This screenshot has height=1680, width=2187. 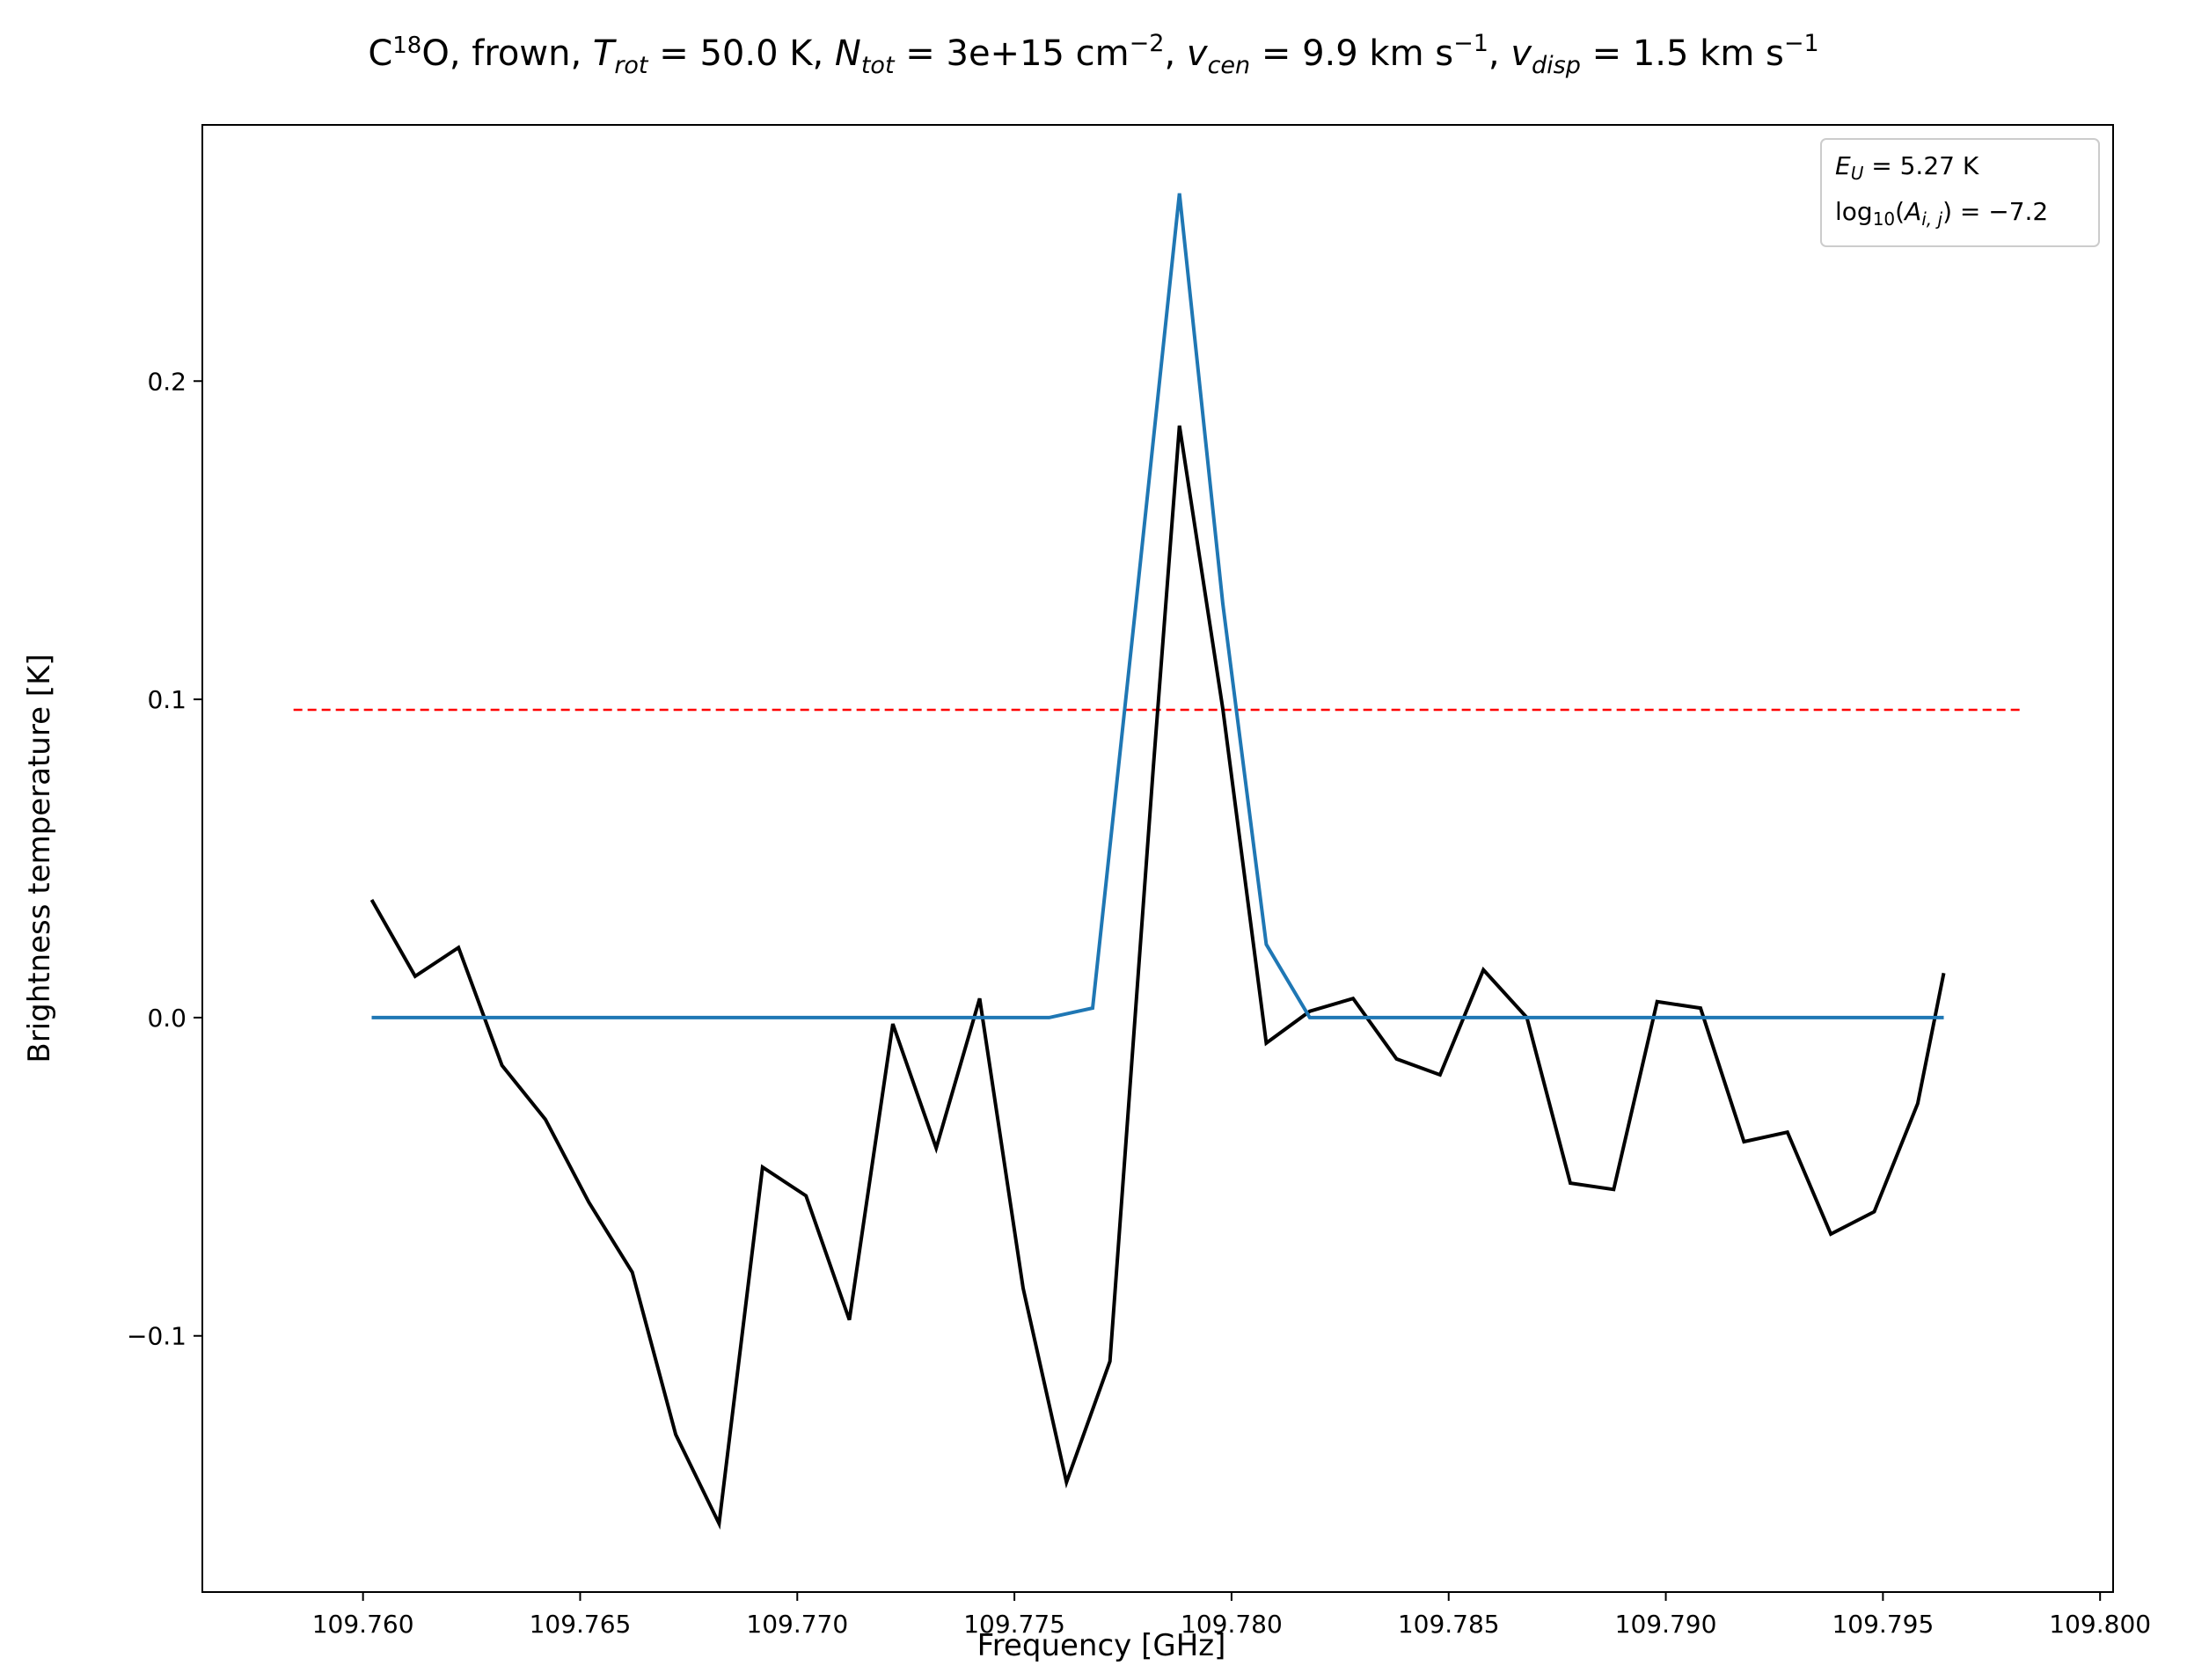 I want to click on x-tick-label: 109.785, so click(x=1449, y=1624).